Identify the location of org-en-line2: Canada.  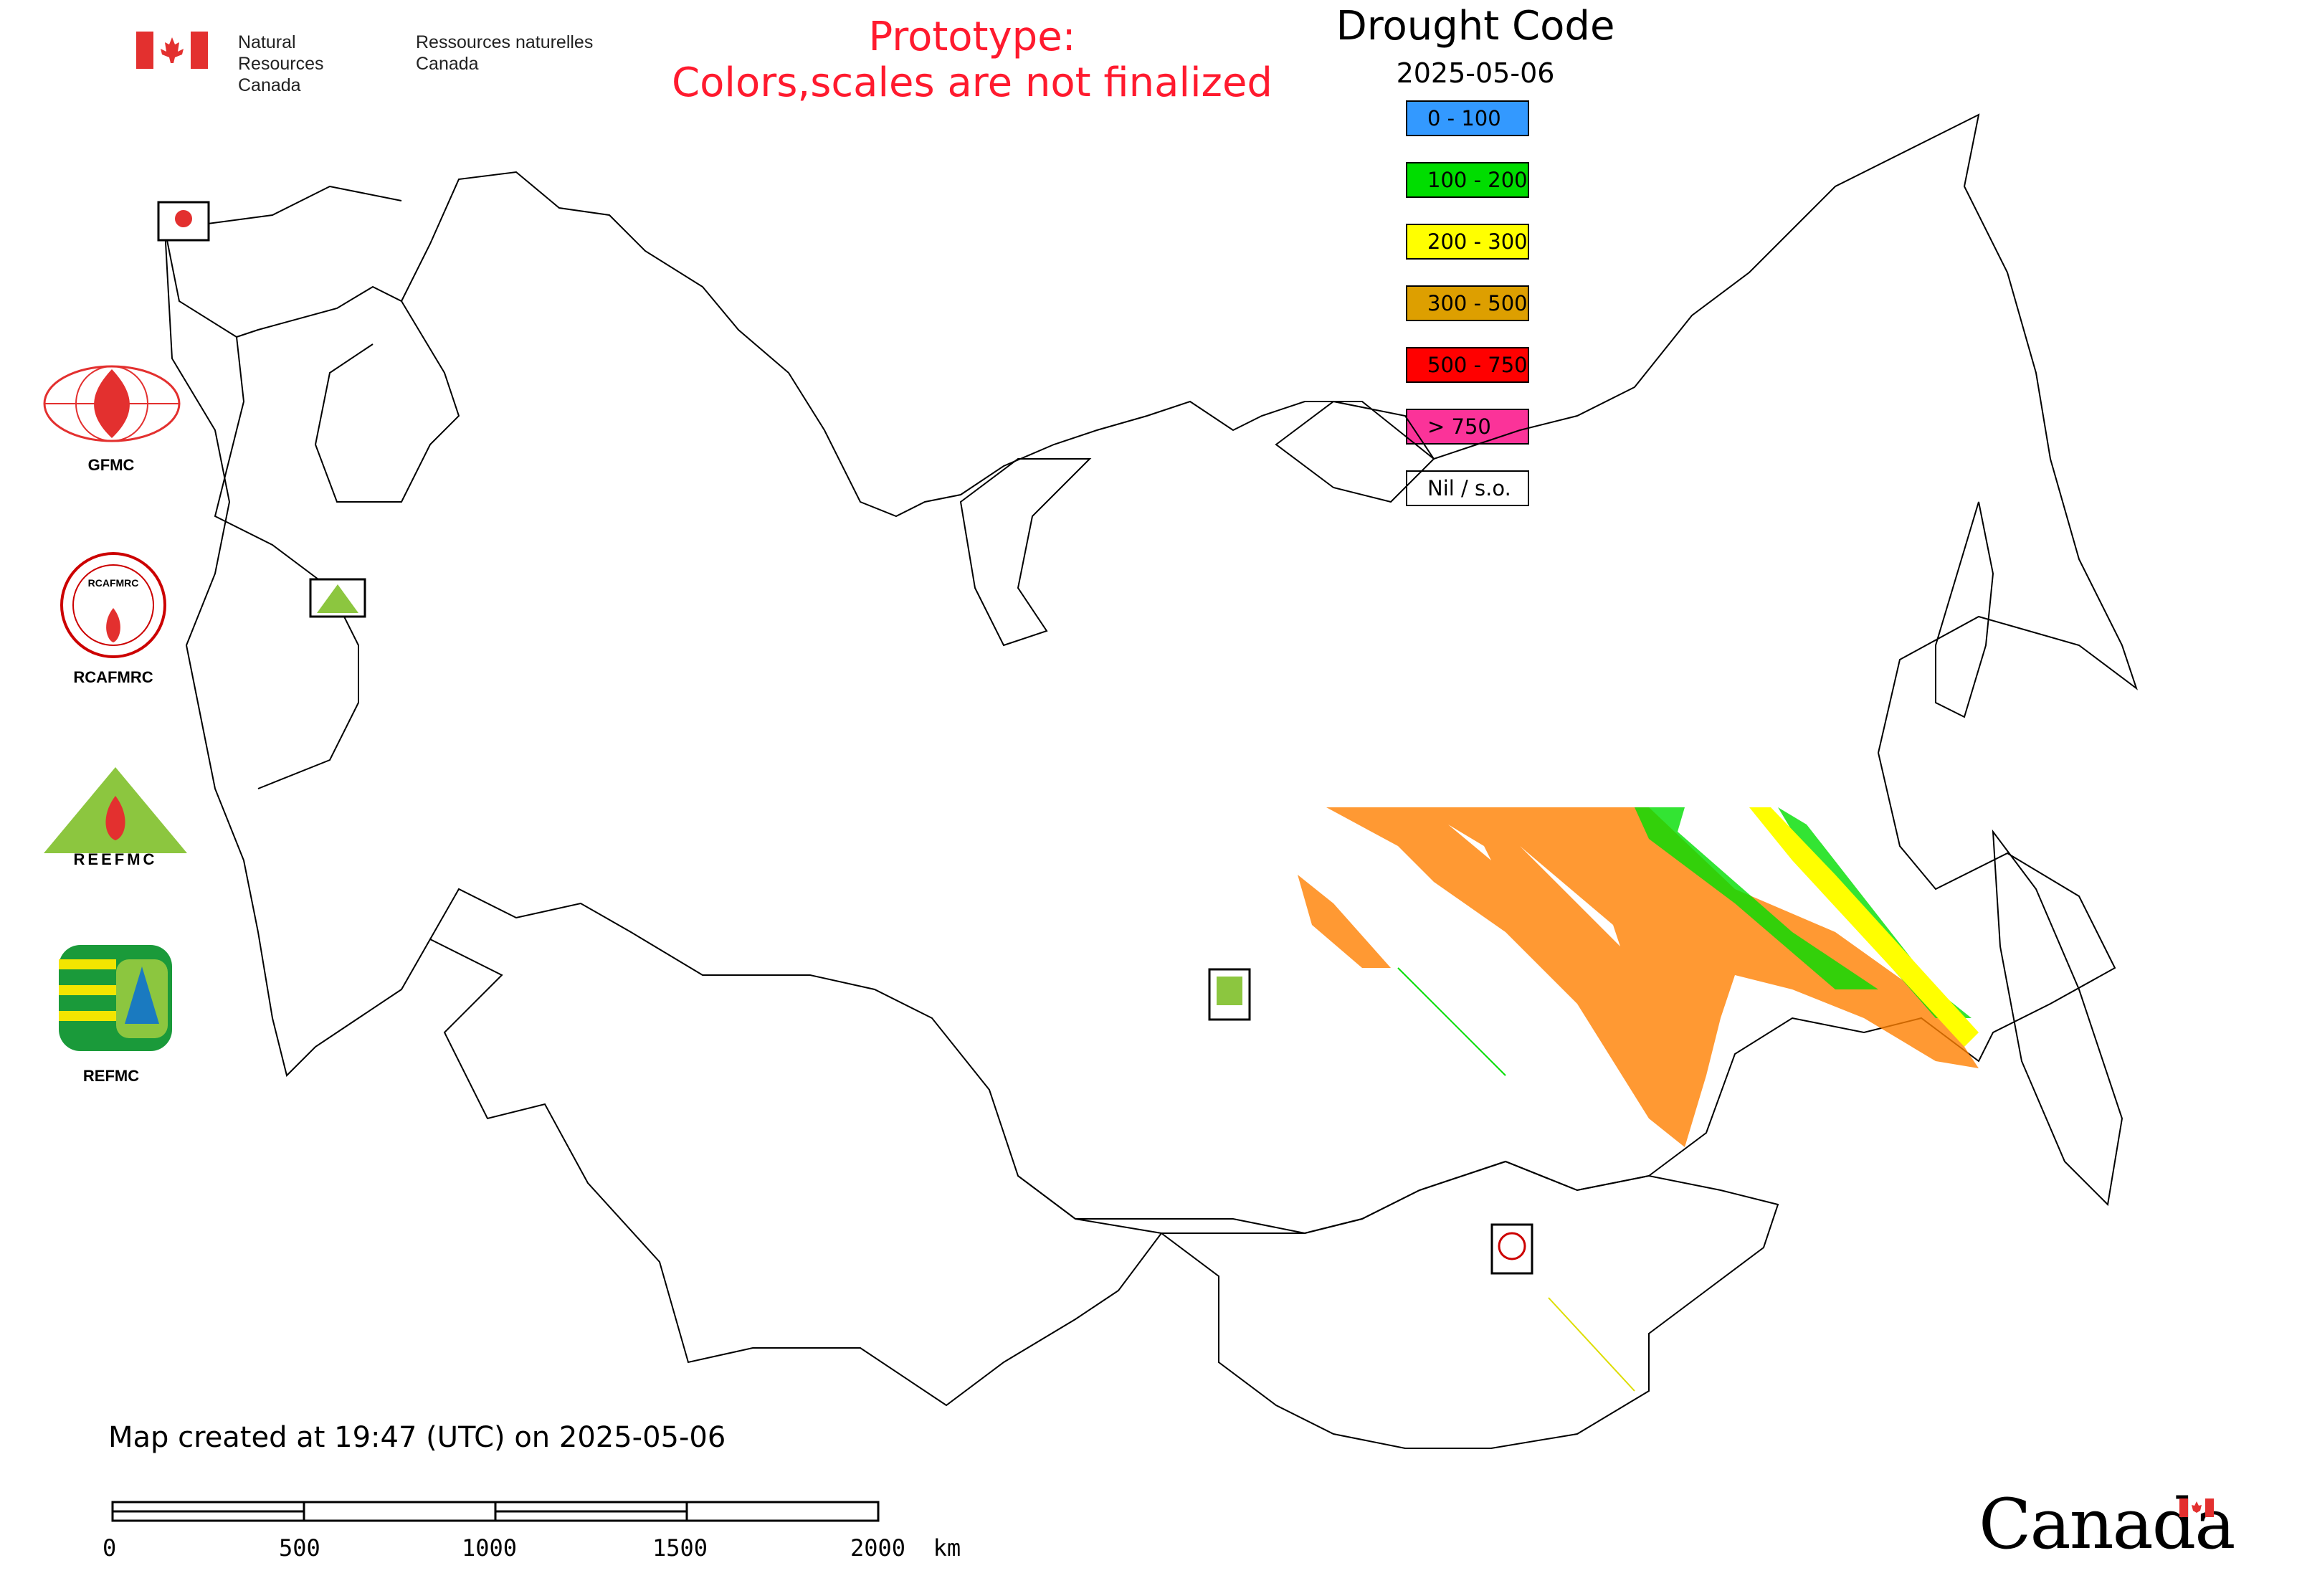
(269, 85).